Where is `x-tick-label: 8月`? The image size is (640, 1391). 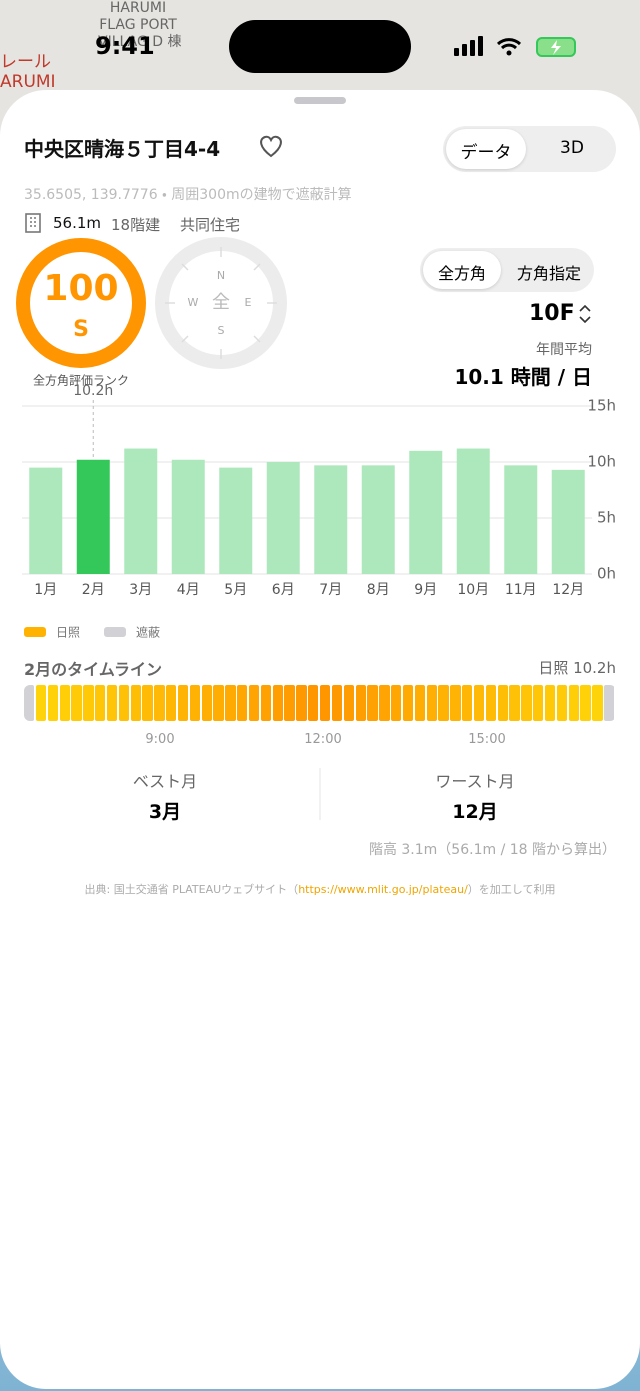 x-tick-label: 8月 is located at coordinates (378, 590).